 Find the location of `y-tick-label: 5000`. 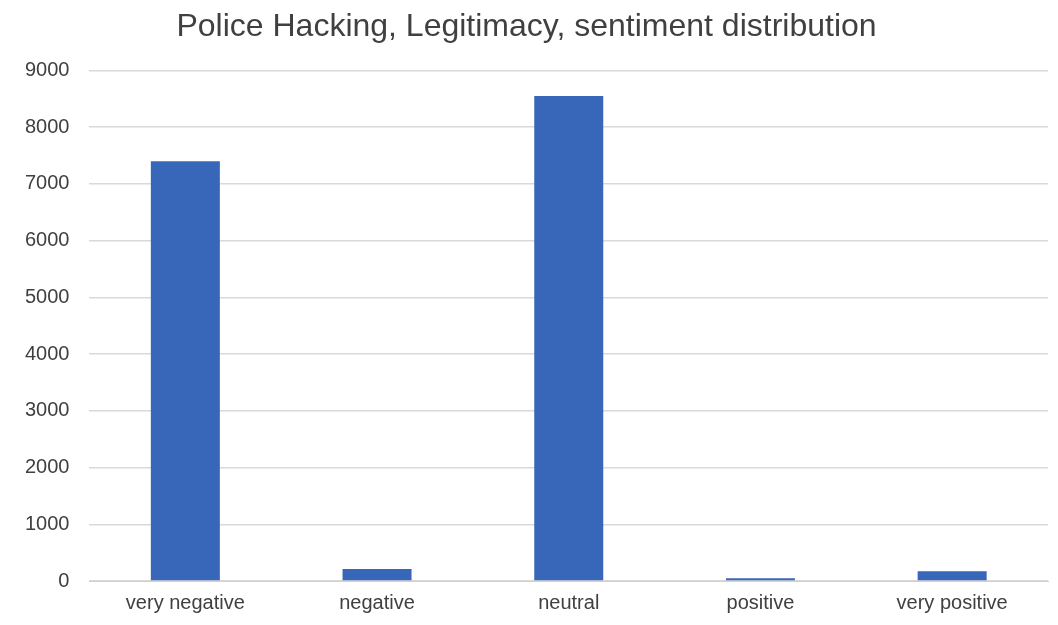

y-tick-label: 5000 is located at coordinates (47, 295).